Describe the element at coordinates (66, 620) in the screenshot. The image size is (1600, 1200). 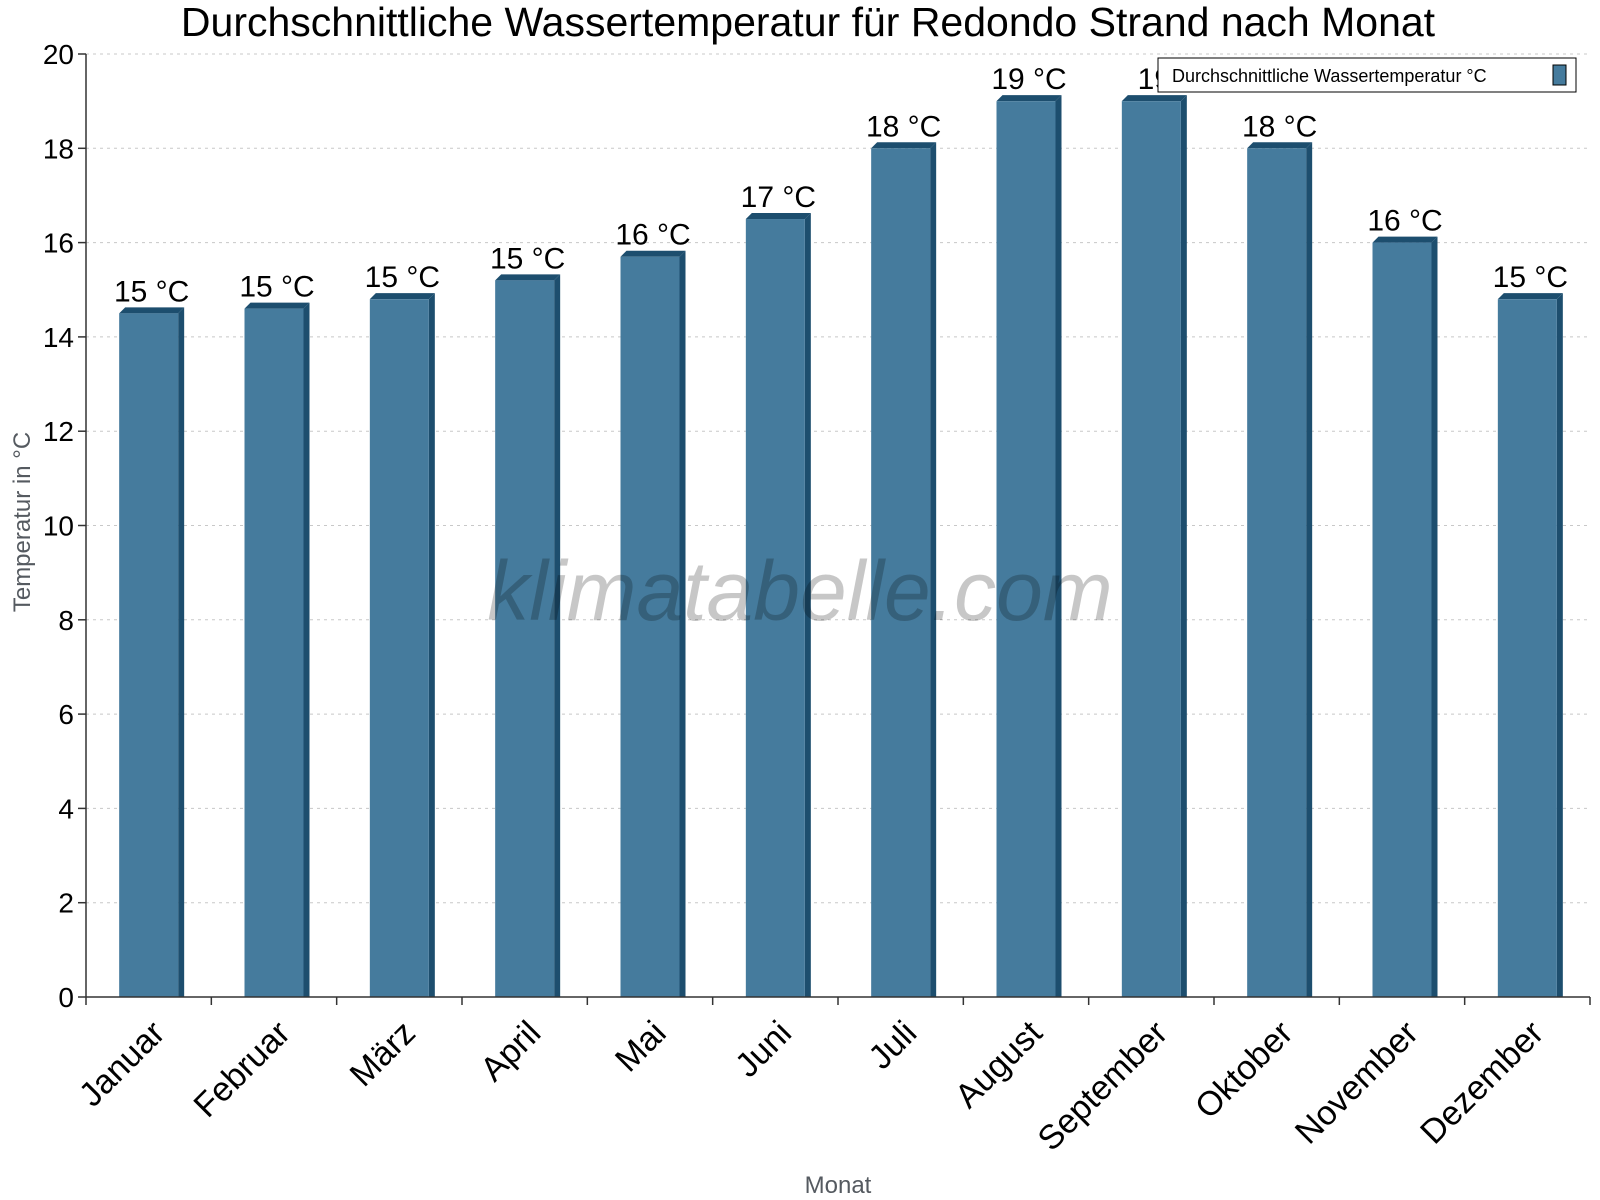
I see `y-tick-label: 8` at that location.